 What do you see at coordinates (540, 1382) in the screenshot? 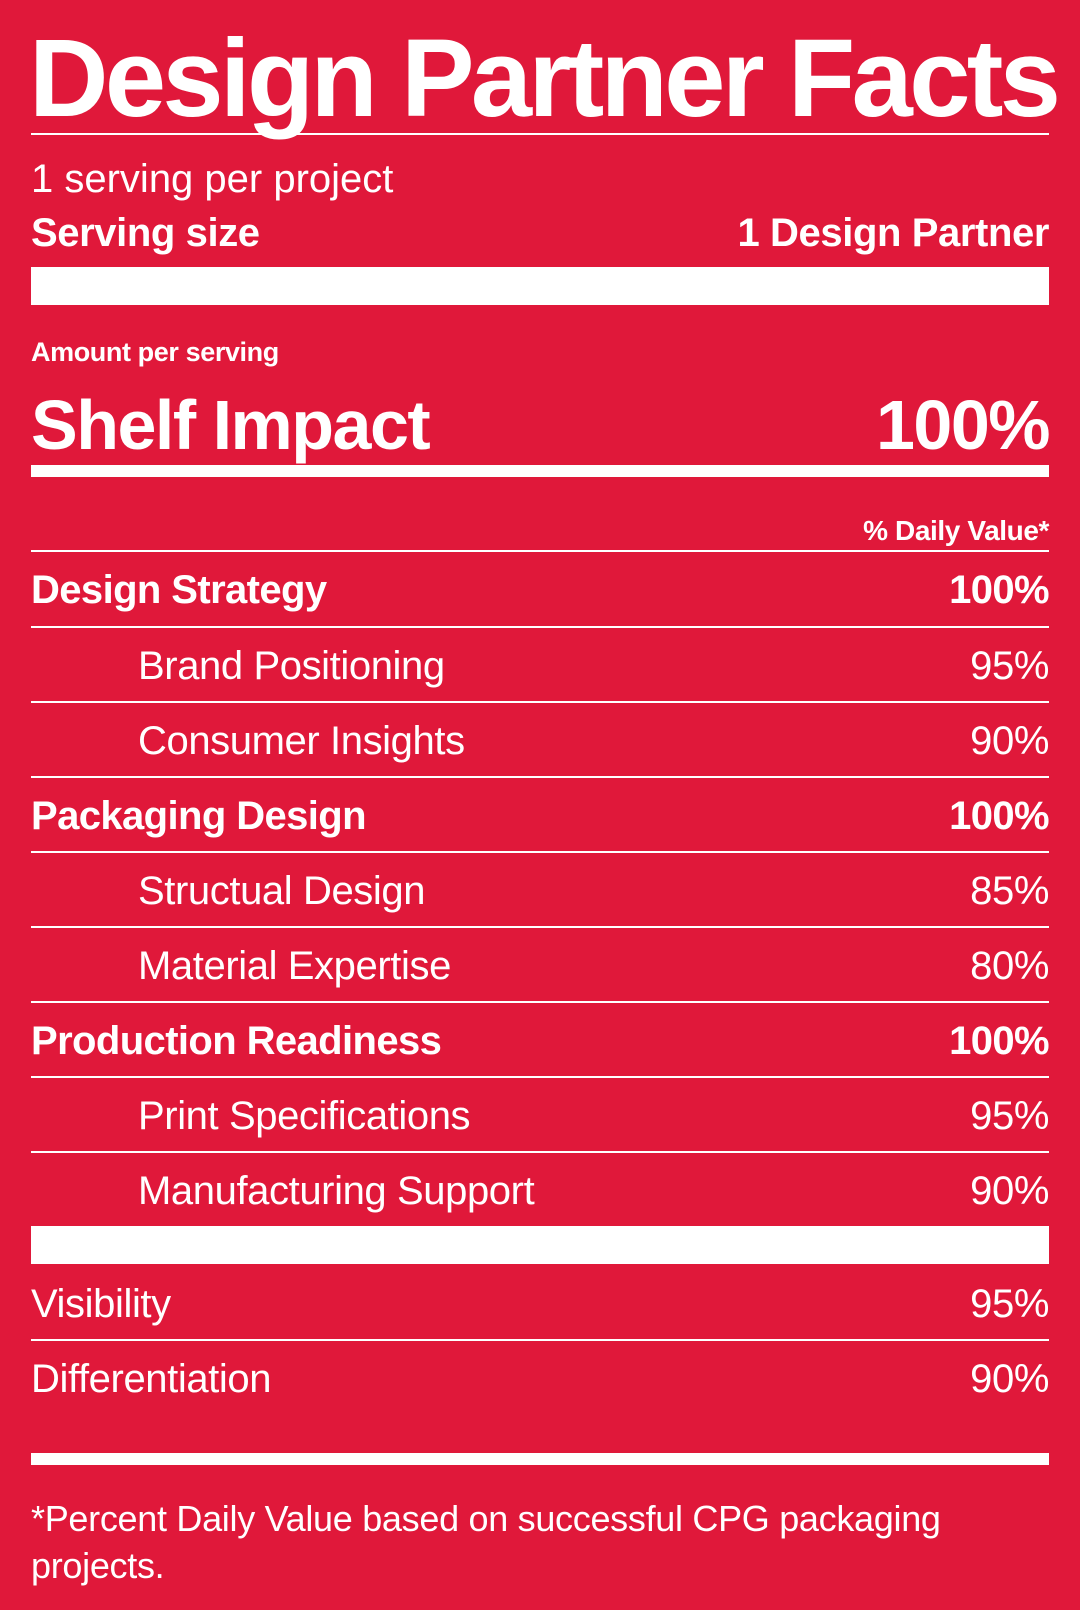
I see `extra-row: Differentiation 90%` at bounding box center [540, 1382].